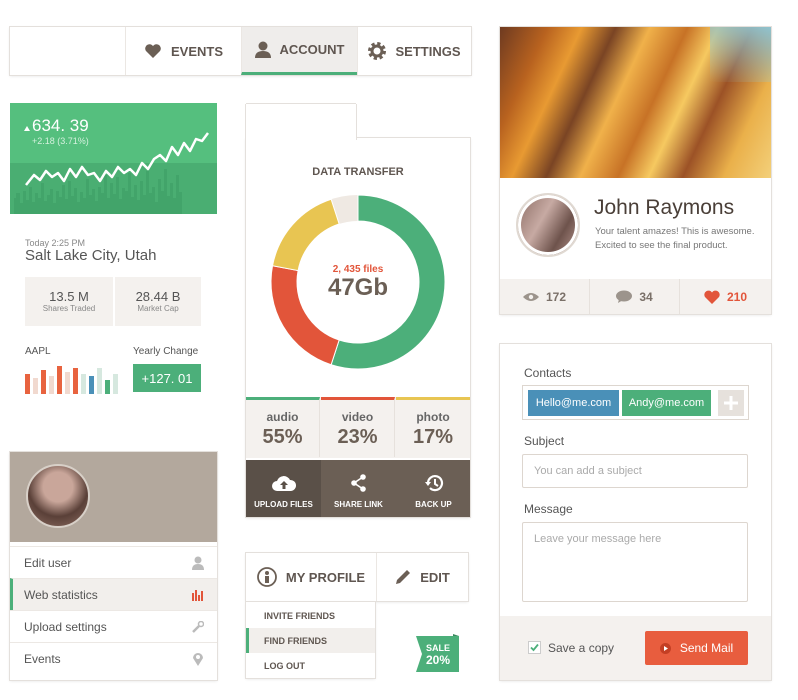 The image size is (798, 700). What do you see at coordinates (284, 665) in the screenshot?
I see `dropdown-item: LOG OUT` at bounding box center [284, 665].